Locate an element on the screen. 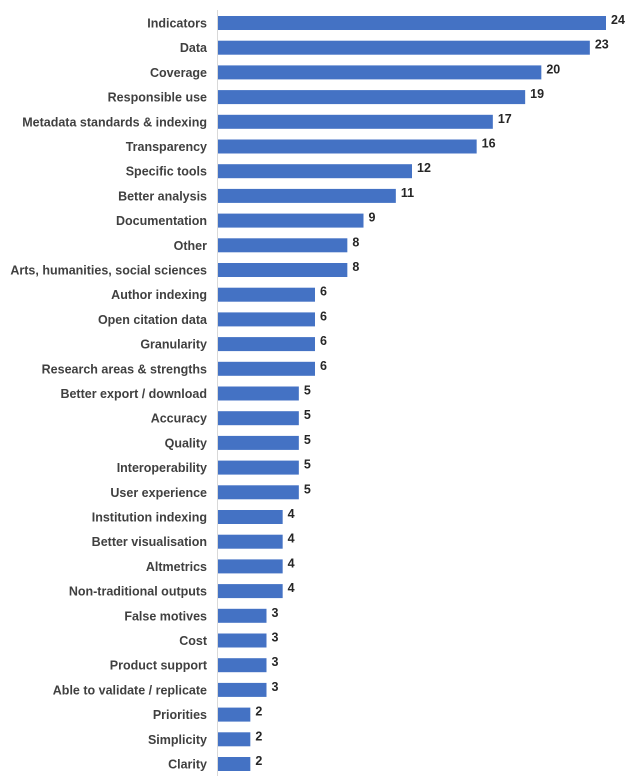 The width and height of the screenshot is (640, 784). category-label: Accuracy is located at coordinates (179, 419).